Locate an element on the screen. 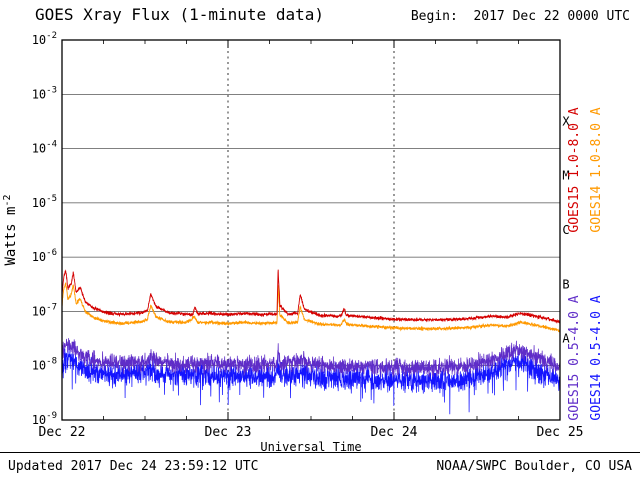  y-tick-label: 10⁻⁴ is located at coordinates (44, 148).